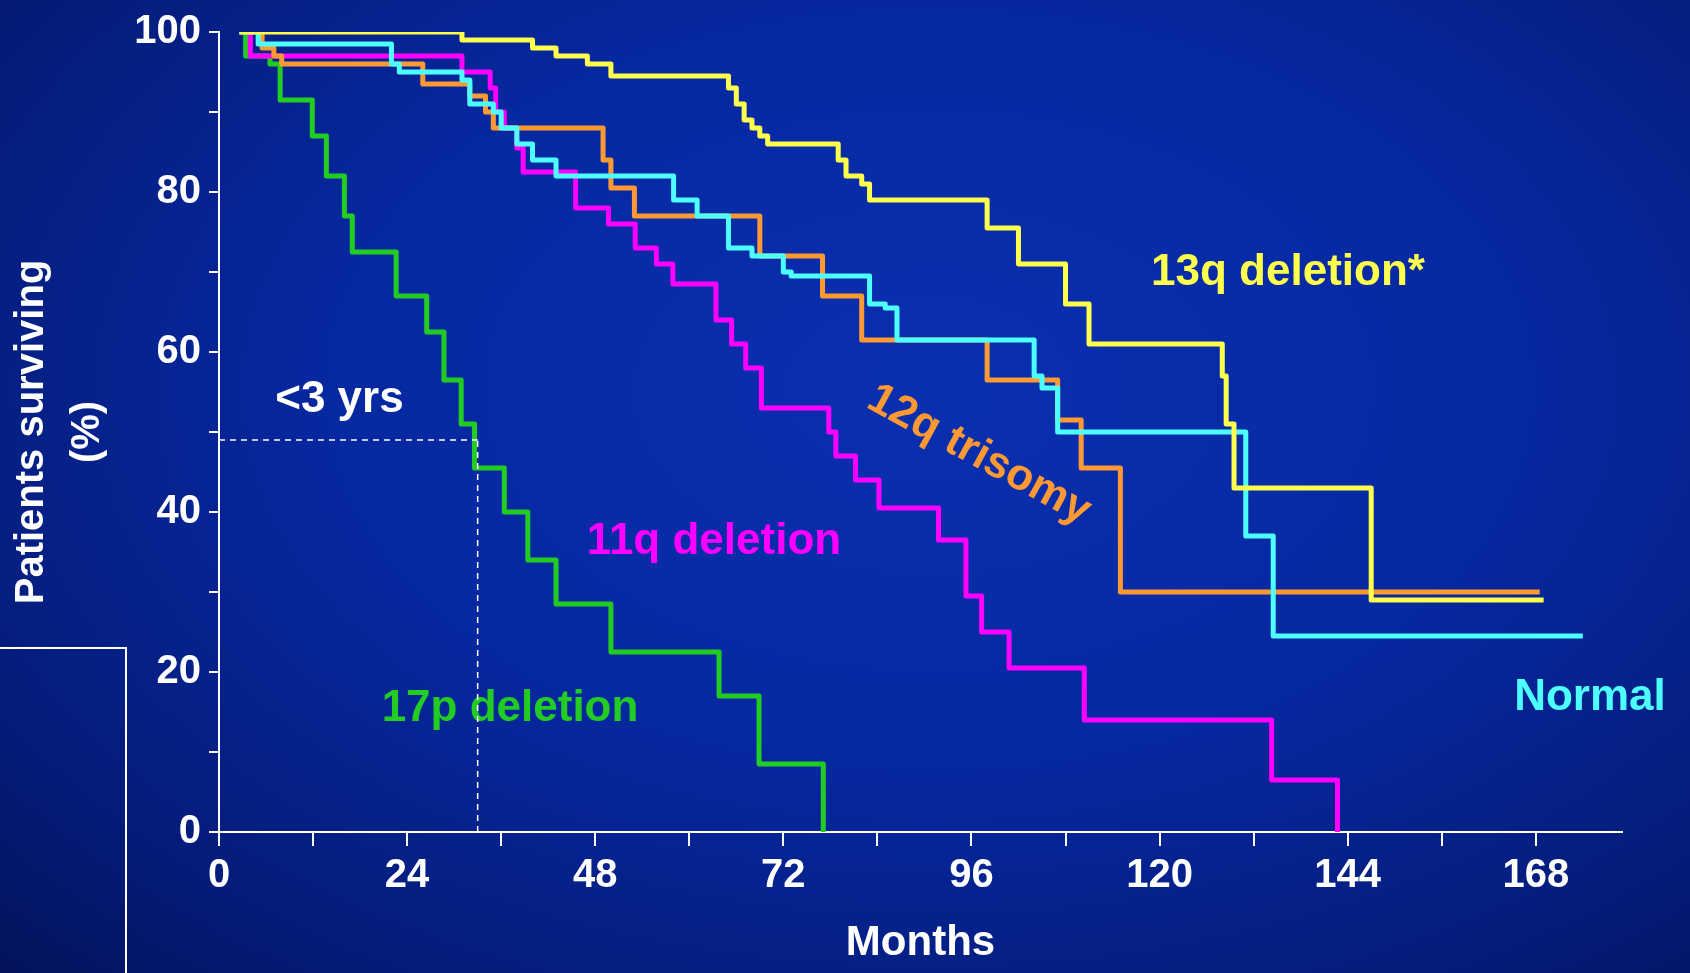 Image resolution: width=1690 pixels, height=973 pixels. Describe the element at coordinates (167, 29) in the screenshot. I see `y-tick-label: 100` at that location.